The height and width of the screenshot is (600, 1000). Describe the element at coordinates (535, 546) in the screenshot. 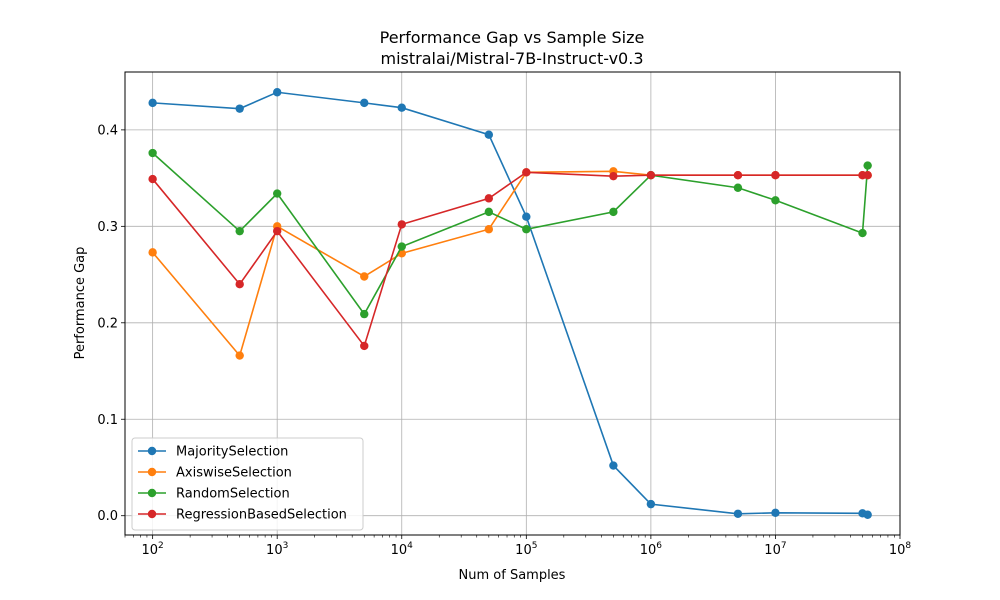

I see `x-tick-exponent: 5` at that location.